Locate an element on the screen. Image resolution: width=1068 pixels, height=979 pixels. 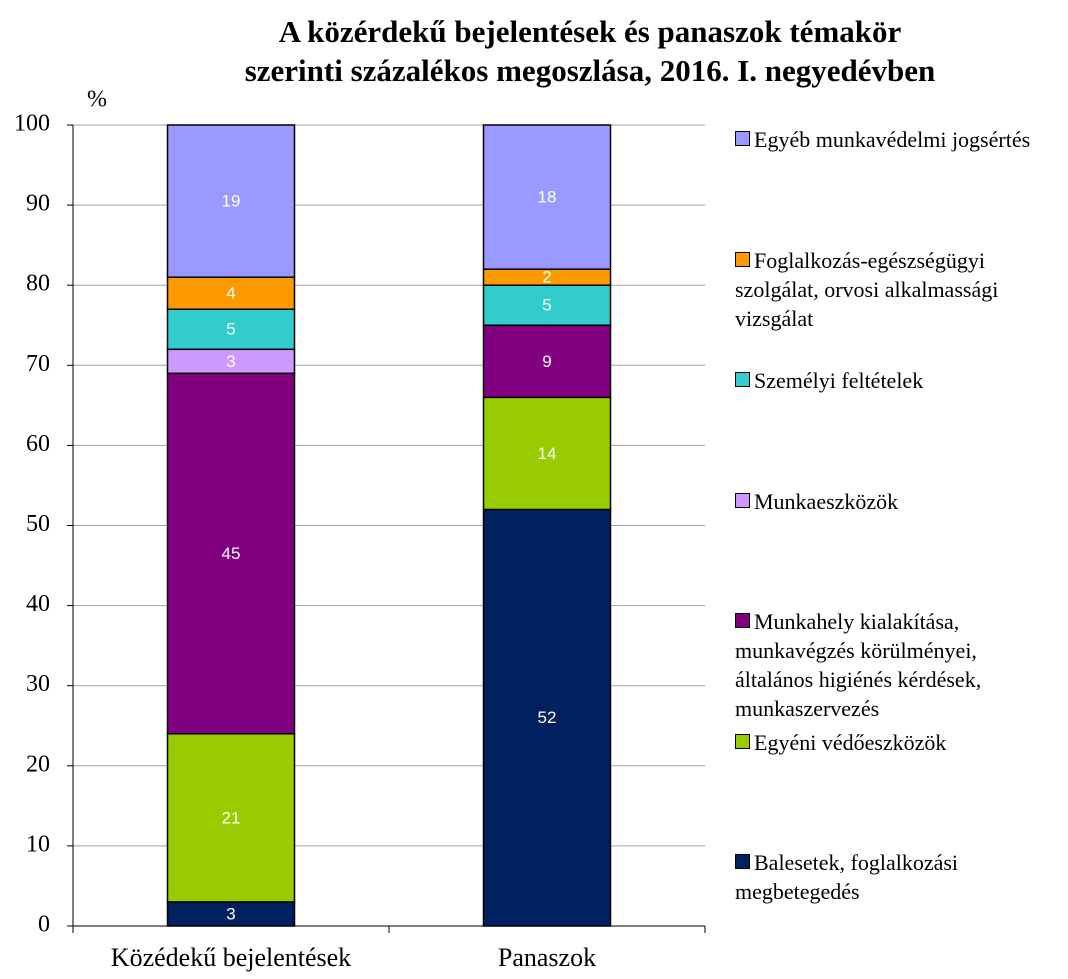
y-tick-label: 70 is located at coordinates (38, 364).